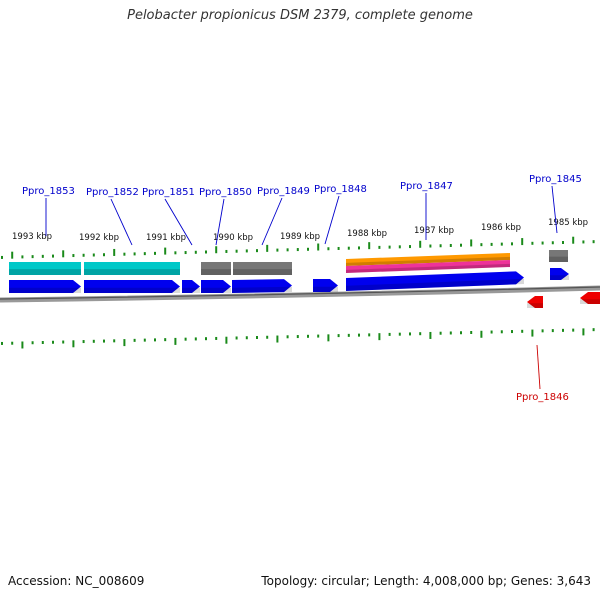 Image resolution: width=600 pixels, height=600 pixels. Describe the element at coordinates (283, 191) in the screenshot. I see `gene-label-text: Ppro_1849` at that location.